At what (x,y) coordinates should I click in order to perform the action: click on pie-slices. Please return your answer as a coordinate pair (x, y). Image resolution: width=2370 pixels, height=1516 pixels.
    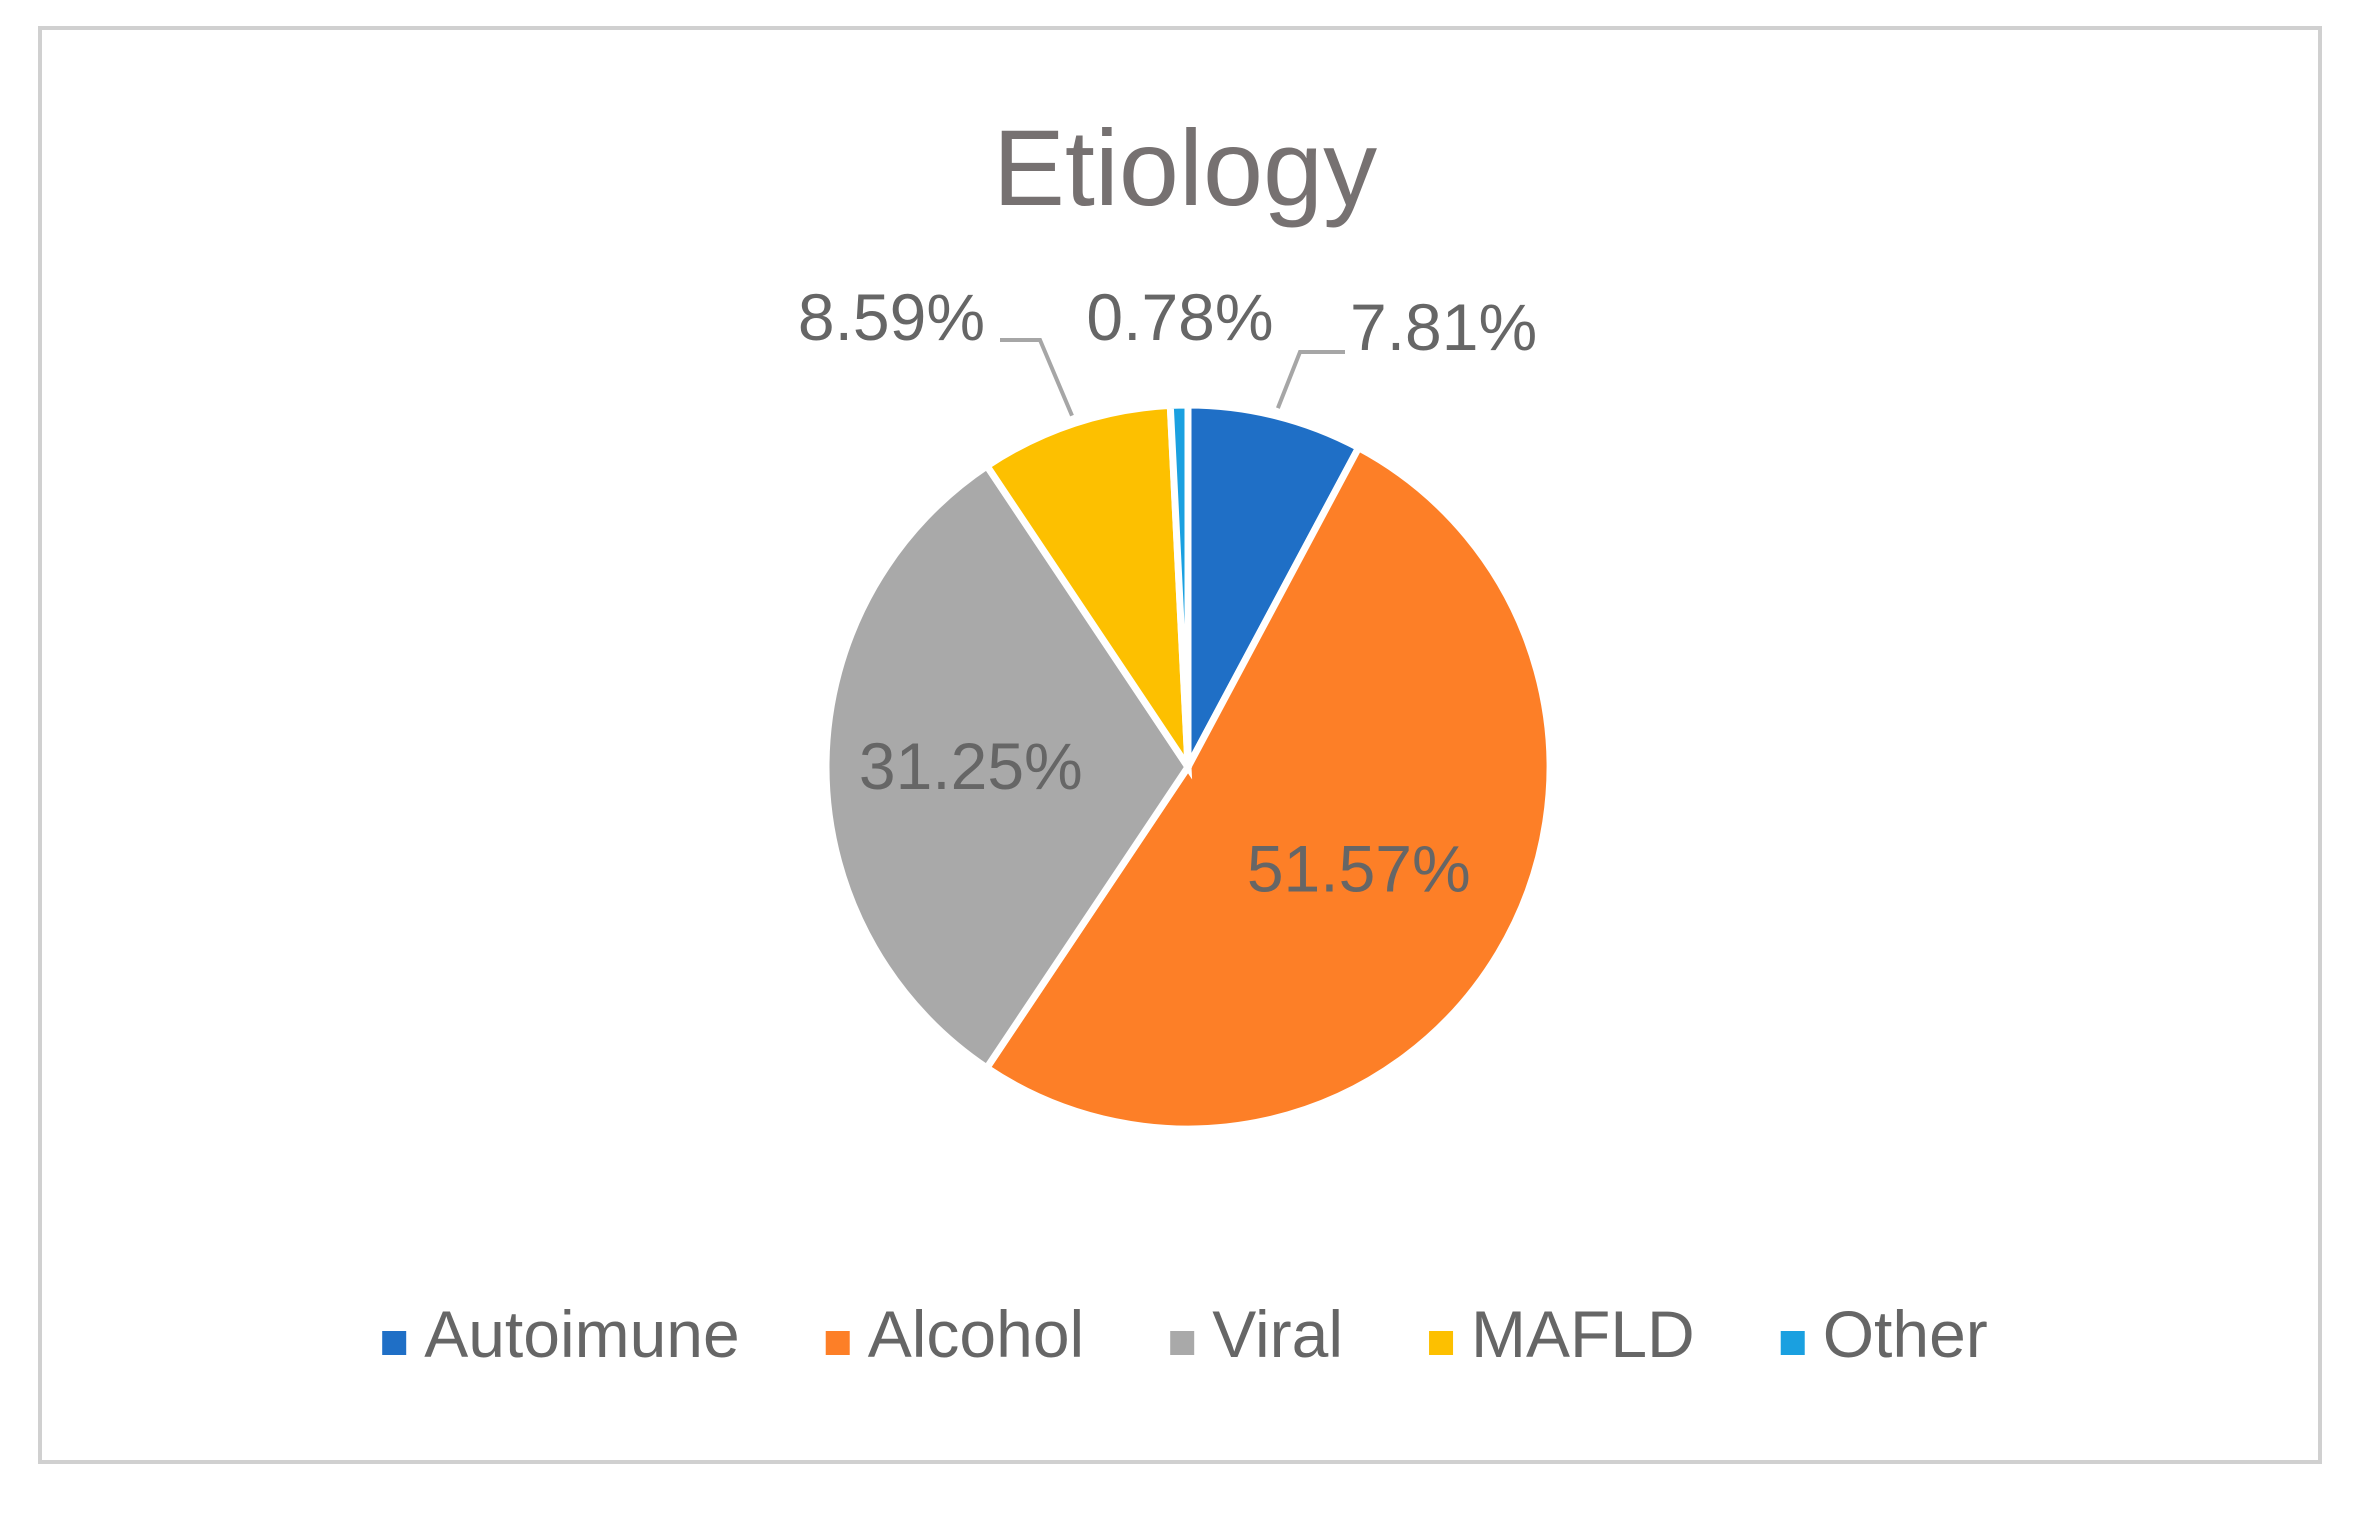
    Looking at the image, I should click on (1188, 767).